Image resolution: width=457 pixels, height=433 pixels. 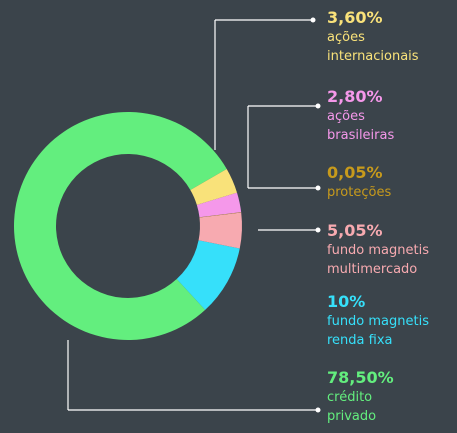 I want to click on legend-label: 10% fundo magnetis renda fixa, so click(x=391, y=321).